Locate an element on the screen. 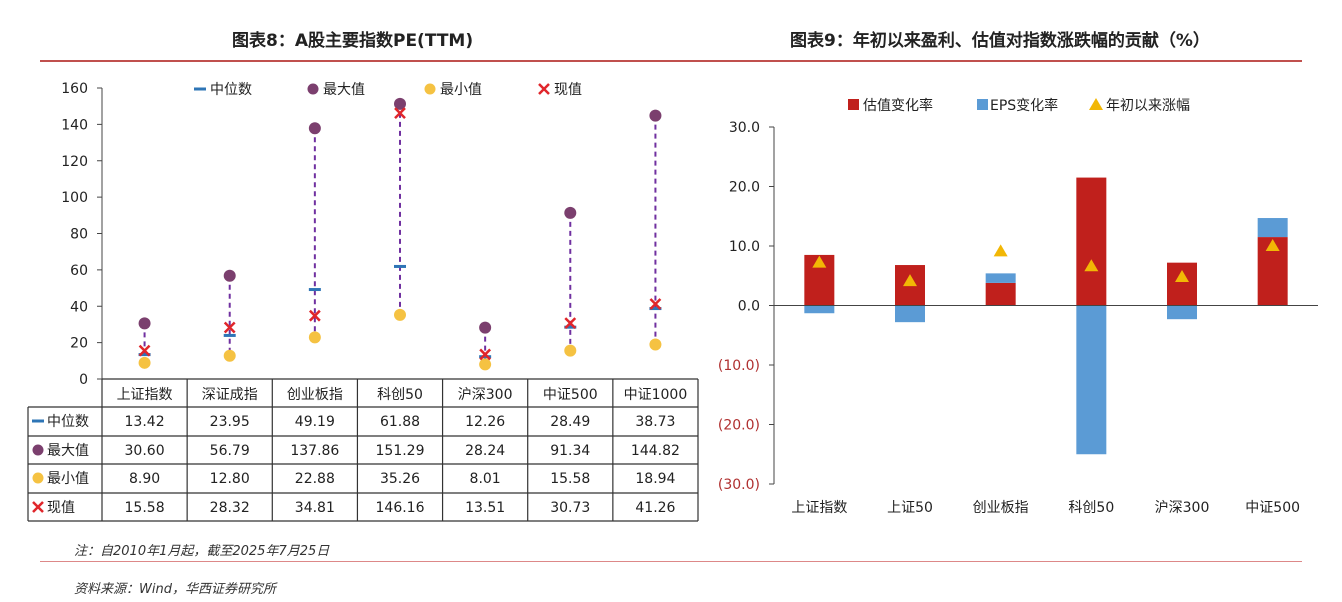 The image size is (1342, 602). table-header-cell: 深证成指 is located at coordinates (230, 395).